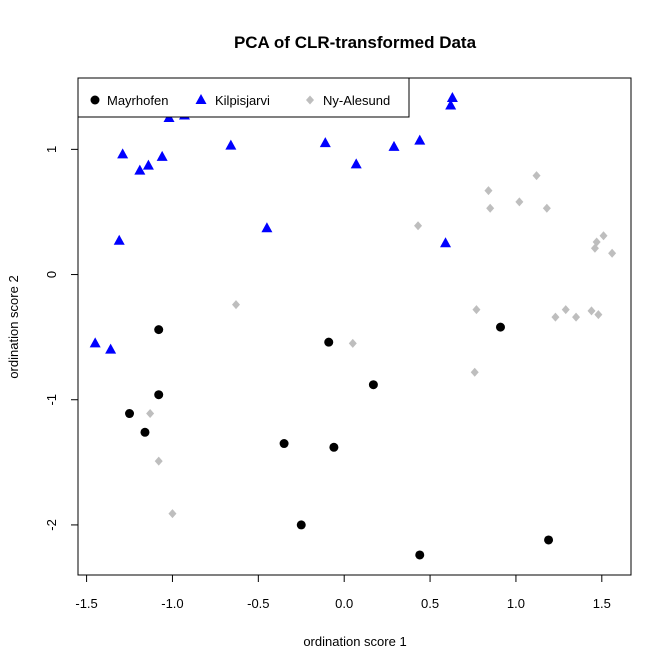  Describe the element at coordinates (51, 149) in the screenshot. I see `y-tick-label: 1` at that location.